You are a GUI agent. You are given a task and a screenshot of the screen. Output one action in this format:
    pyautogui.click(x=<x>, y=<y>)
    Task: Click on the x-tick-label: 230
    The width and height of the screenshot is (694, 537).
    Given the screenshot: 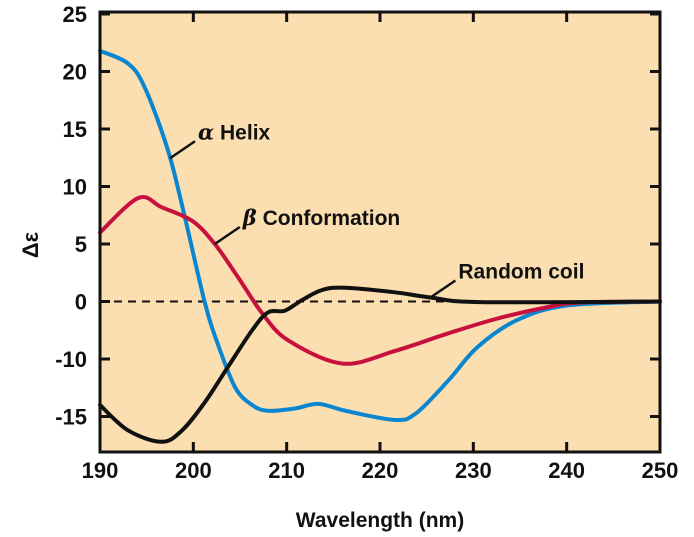 What is the action you would take?
    pyautogui.click(x=473, y=470)
    